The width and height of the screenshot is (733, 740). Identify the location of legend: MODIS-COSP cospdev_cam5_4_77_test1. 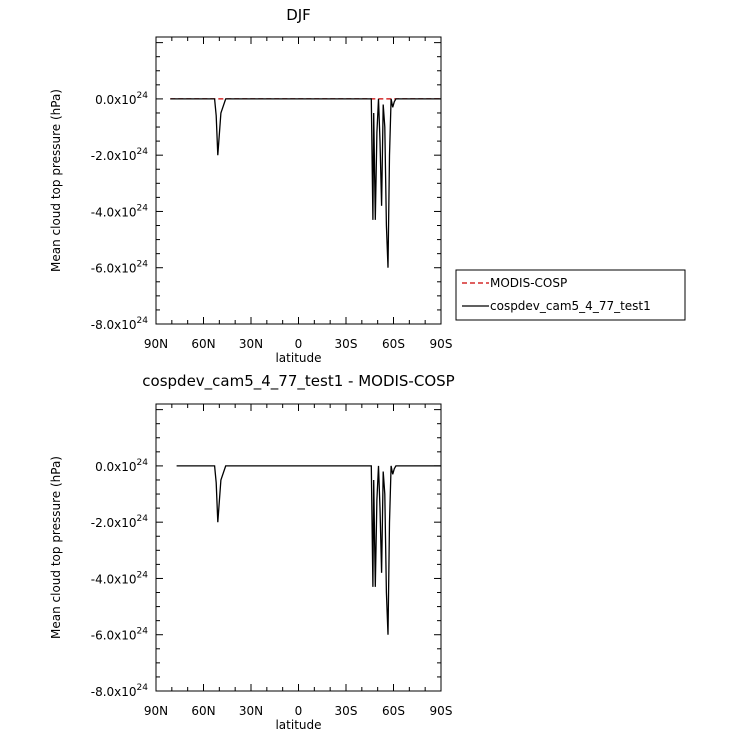
(570, 295).